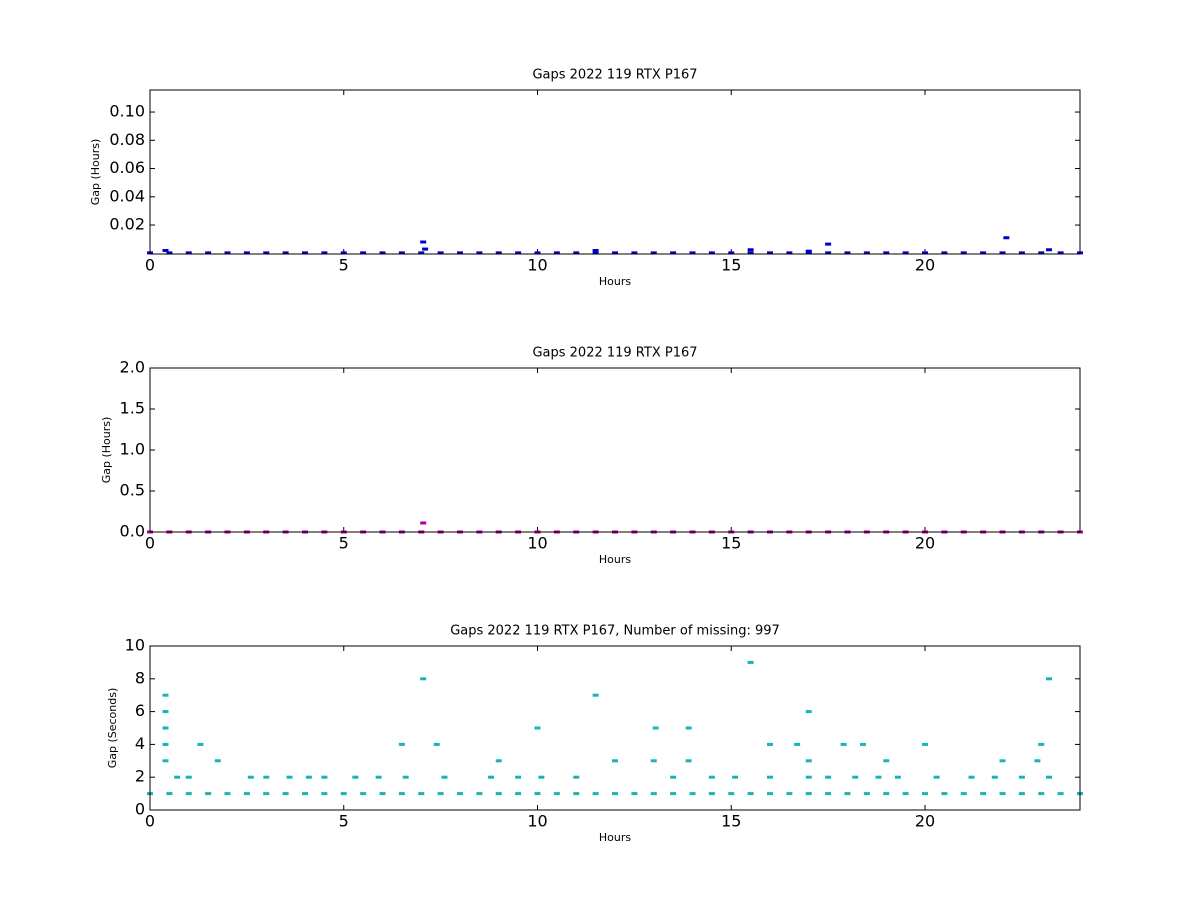 Image resolution: width=1200 pixels, height=900 pixels. I want to click on y-tick-label: 10, so click(135, 645).